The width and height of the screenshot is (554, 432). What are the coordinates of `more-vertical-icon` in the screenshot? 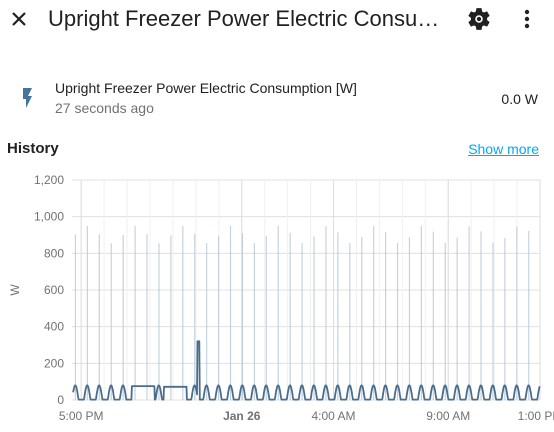 It's located at (527, 19).